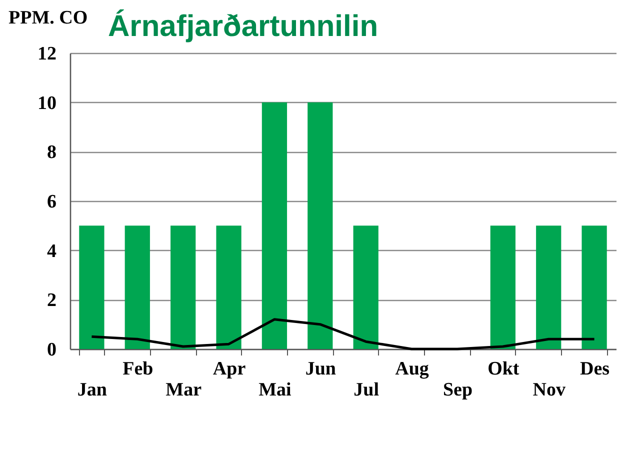  I want to click on chart-title: Árnafjarðartunnilin, so click(243, 26).